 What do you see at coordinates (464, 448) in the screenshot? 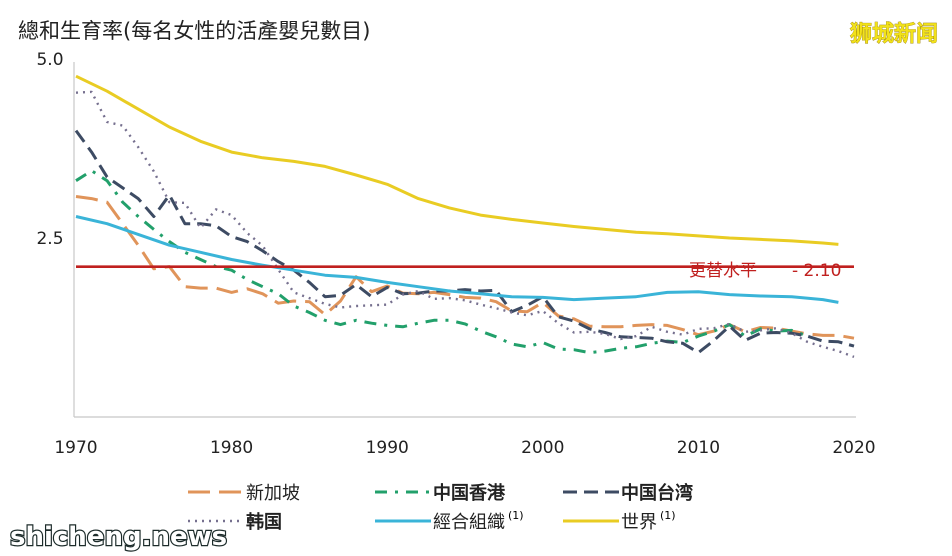
I see `x-tick-labels: 1970 1980 1990 2000 2010 2020` at bounding box center [464, 448].